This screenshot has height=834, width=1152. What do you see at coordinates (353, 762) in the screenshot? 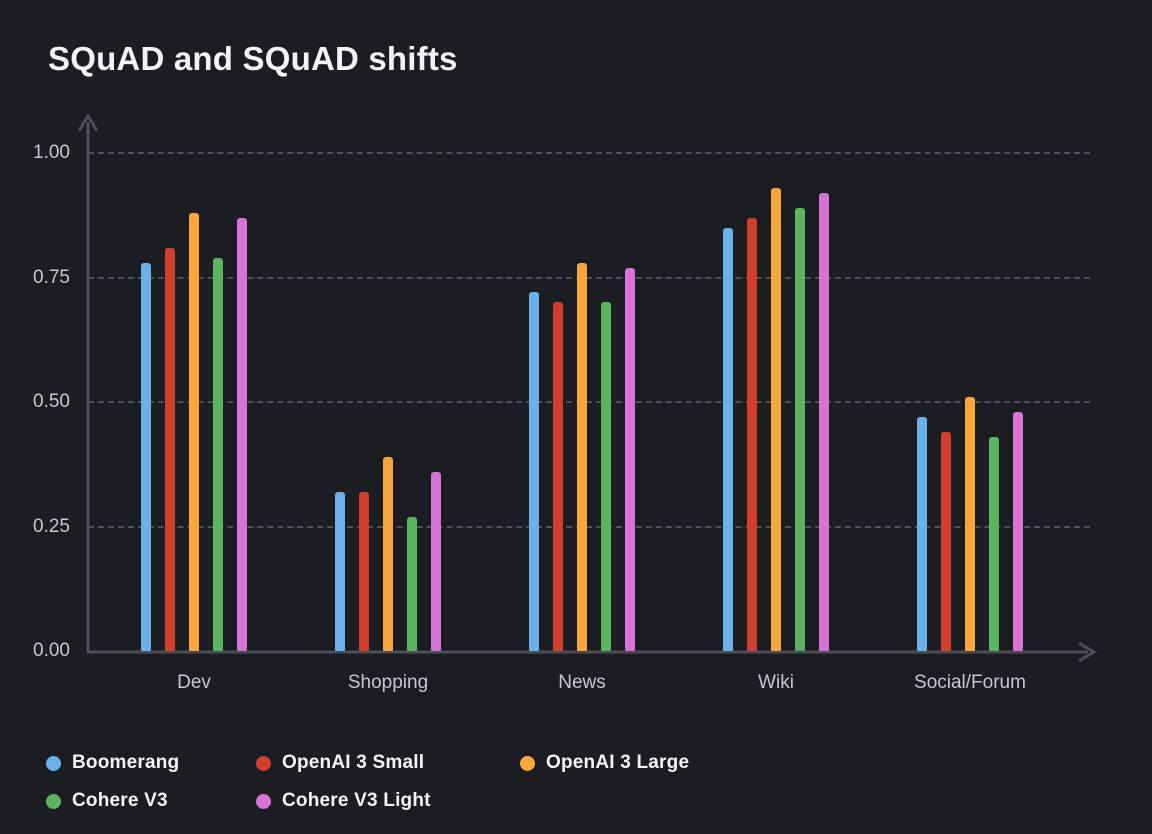
I see `legend-label: OpenAI 3 Small` at bounding box center [353, 762].